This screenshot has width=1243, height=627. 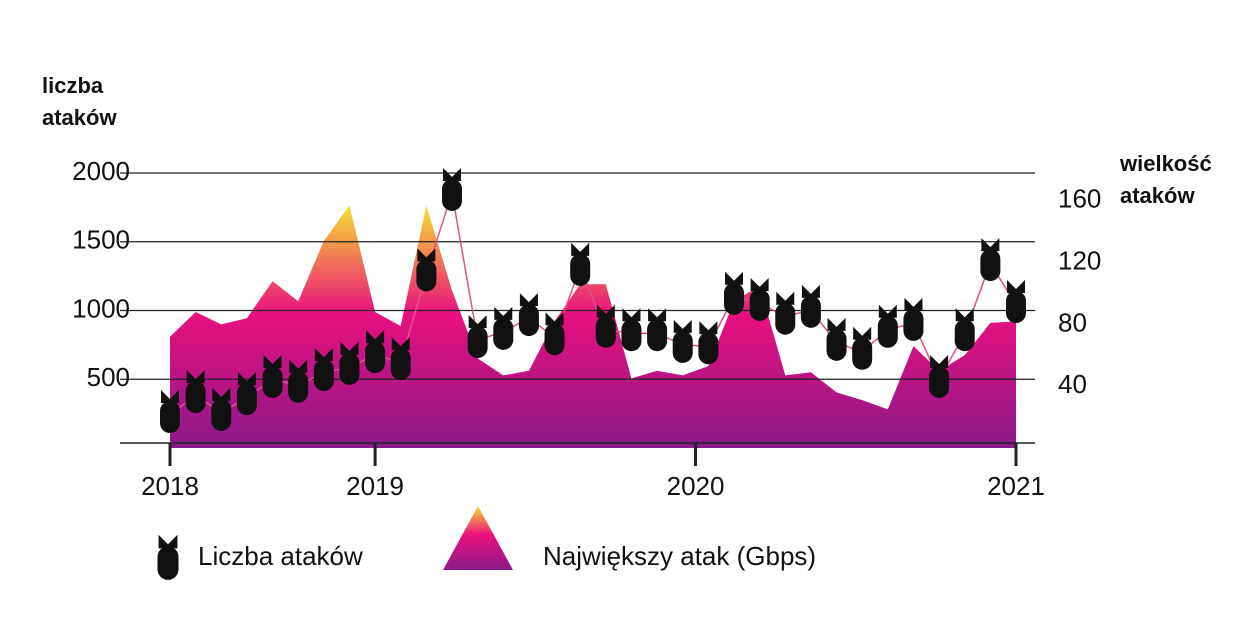 What do you see at coordinates (79, 101) in the screenshot?
I see `y-axis-title: liczba ataków` at bounding box center [79, 101].